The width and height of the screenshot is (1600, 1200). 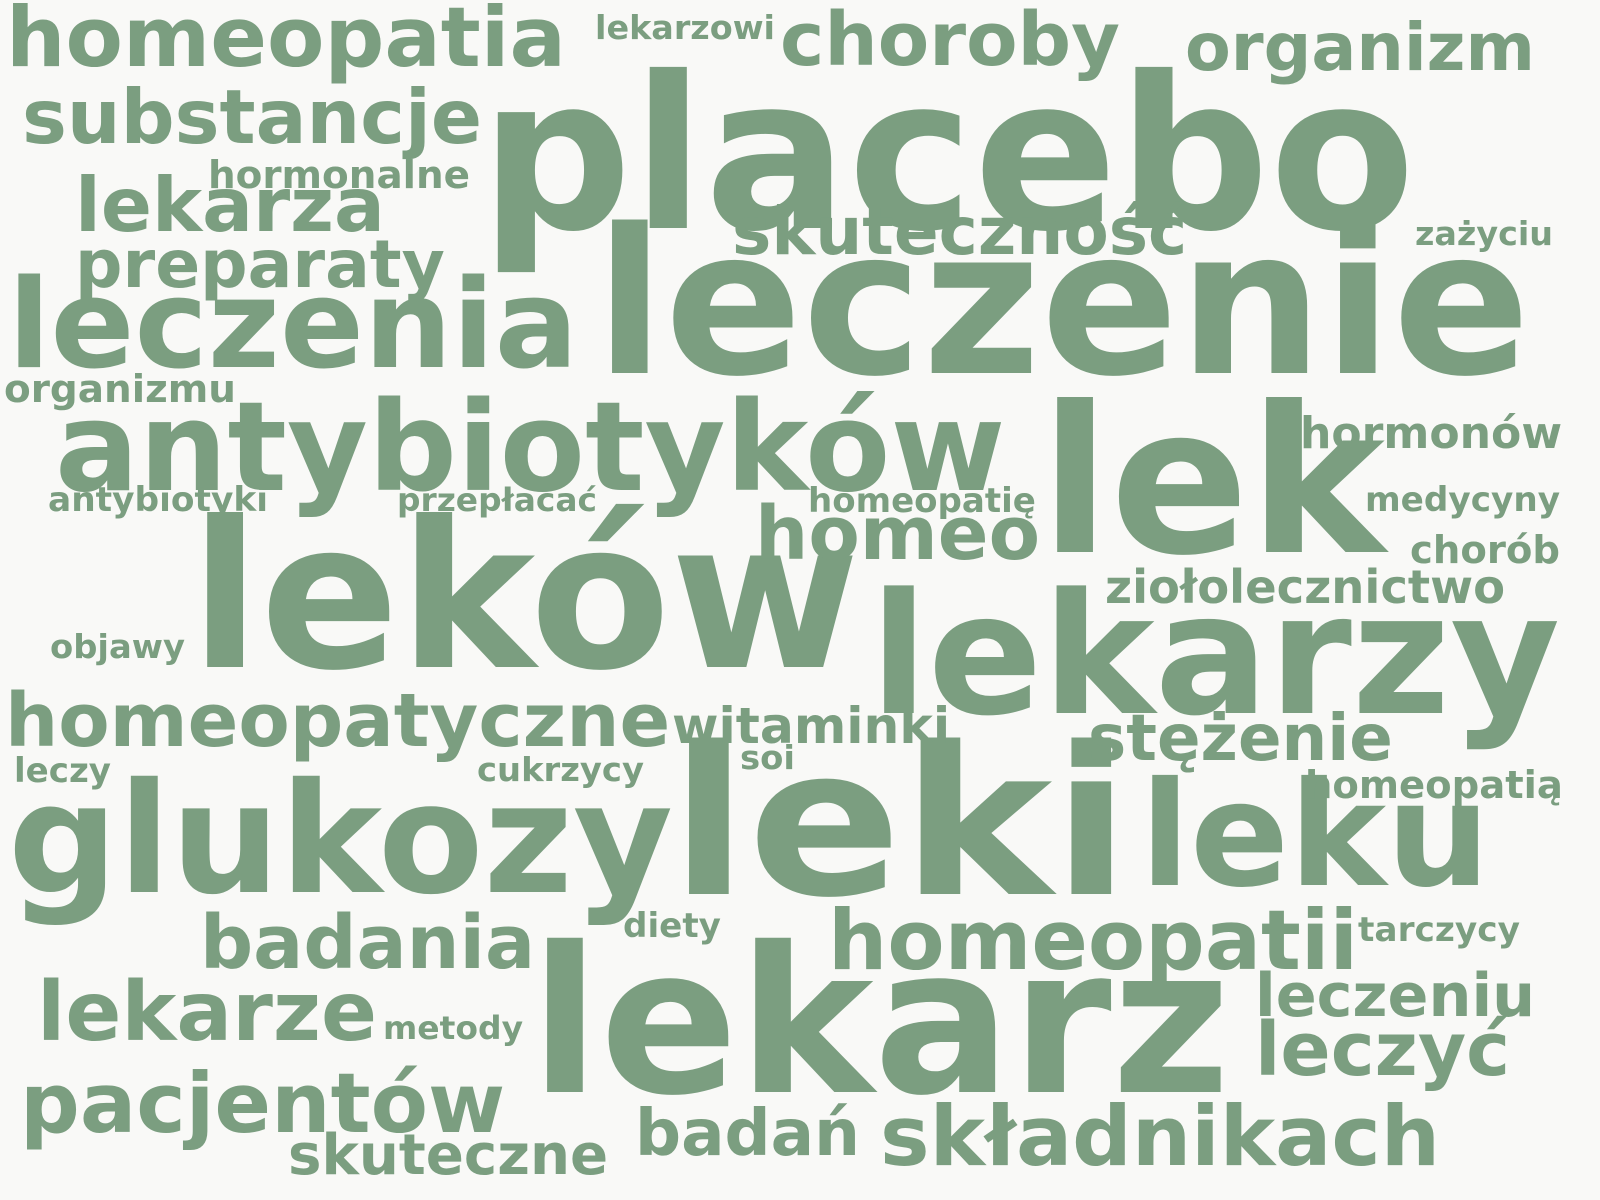 I want to click on word-leczyc: leczyć, so click(x=1383, y=1050).